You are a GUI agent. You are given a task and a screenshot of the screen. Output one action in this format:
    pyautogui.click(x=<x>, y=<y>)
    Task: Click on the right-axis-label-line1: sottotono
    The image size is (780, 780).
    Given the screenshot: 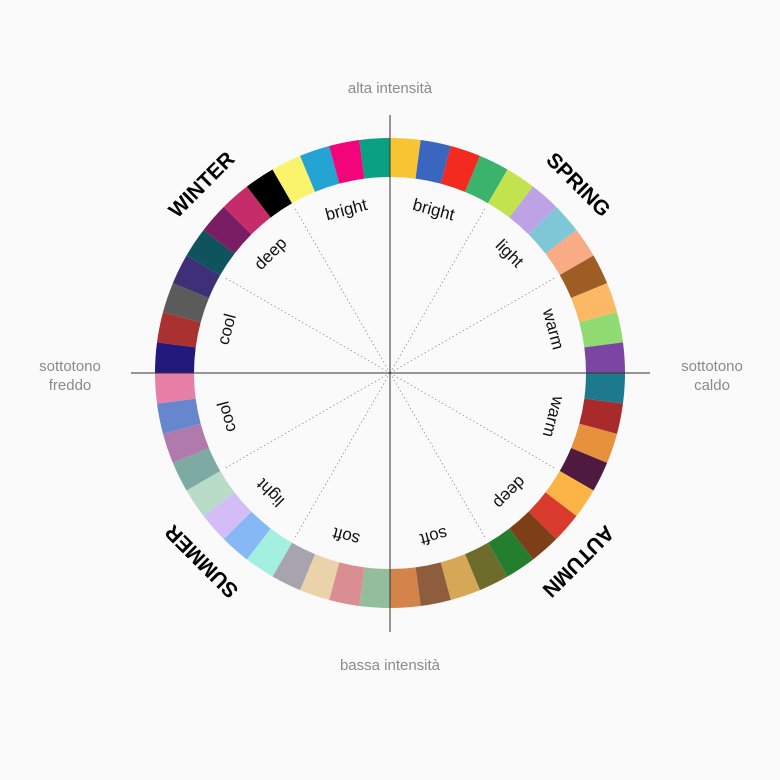 What is the action you would take?
    pyautogui.click(x=712, y=366)
    